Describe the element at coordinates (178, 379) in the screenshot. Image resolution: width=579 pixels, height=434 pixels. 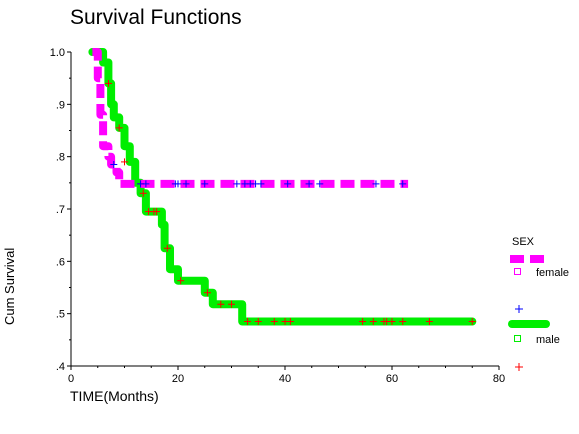
I see `x-tick-label: 20` at that location.